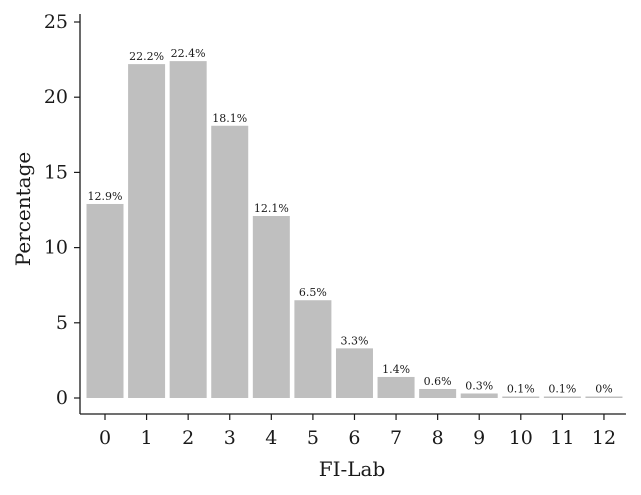  I want to click on x-tick-label: 6, so click(354, 438).